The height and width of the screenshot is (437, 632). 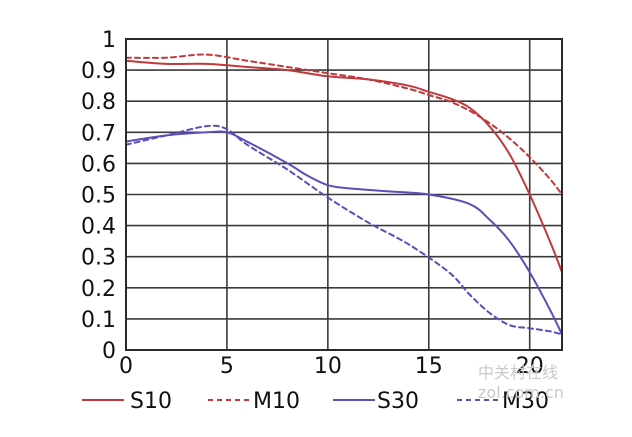 What do you see at coordinates (98, 133) in the screenshot?
I see `y-tick-label: 0.7` at bounding box center [98, 133].